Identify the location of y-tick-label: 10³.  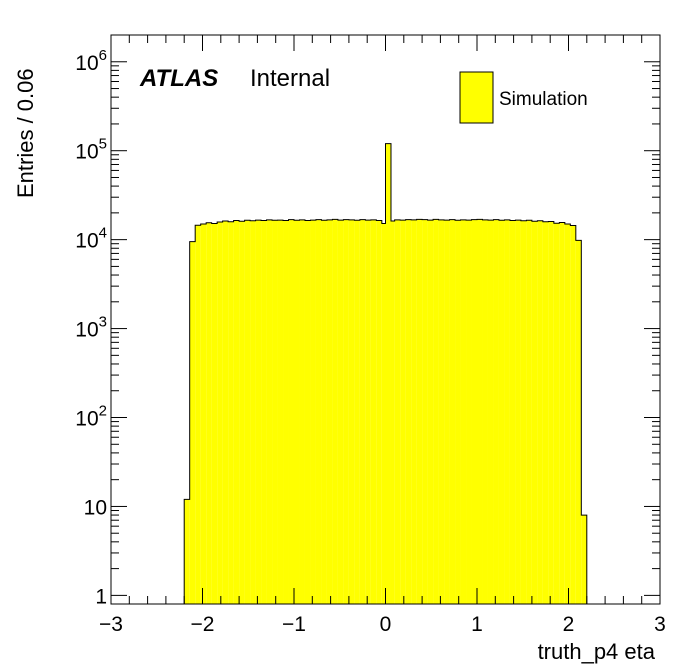
(91, 328).